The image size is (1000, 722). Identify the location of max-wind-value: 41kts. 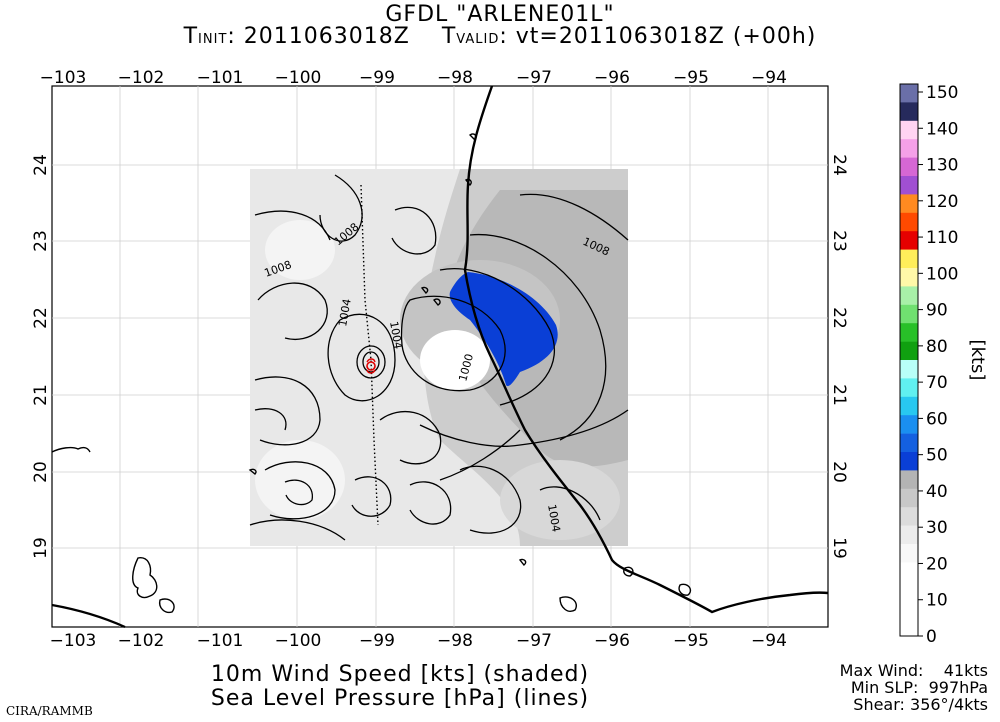
(965, 670).